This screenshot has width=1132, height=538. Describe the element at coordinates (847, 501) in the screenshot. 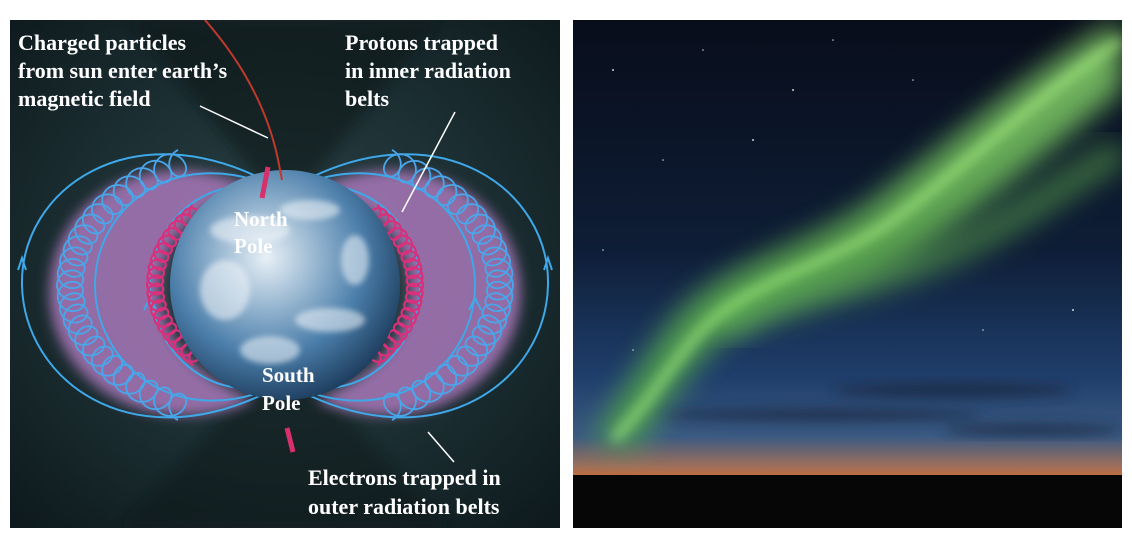

I see `ground-silhouette` at that location.